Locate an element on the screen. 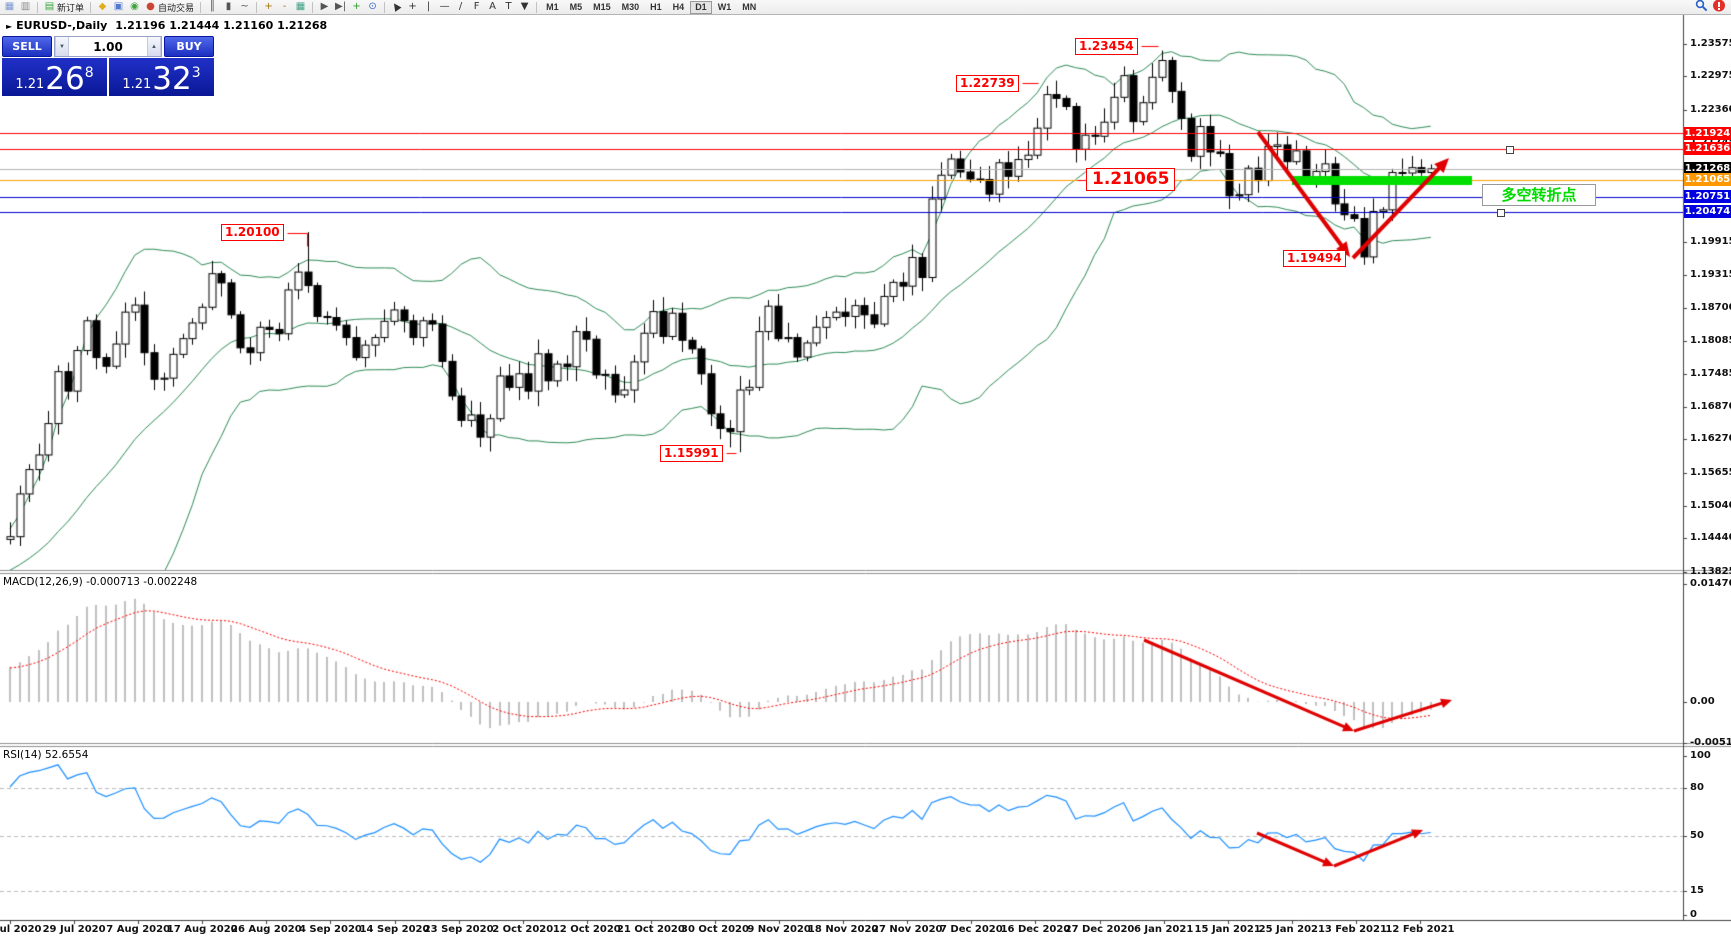  zoom-out-icon: - is located at coordinates (284, 7).